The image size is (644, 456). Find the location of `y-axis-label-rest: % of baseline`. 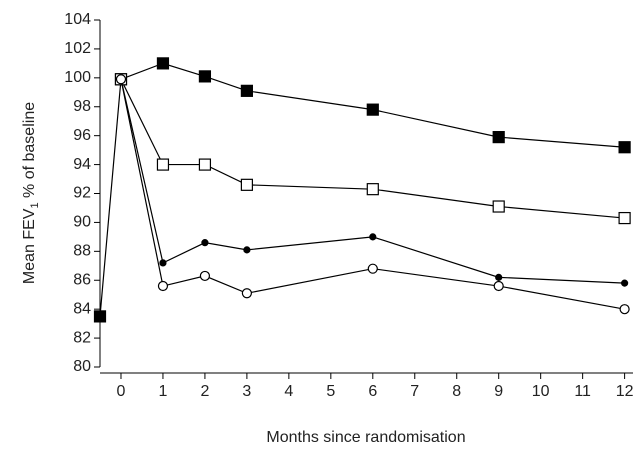

y-axis-label-rest: % of baseline is located at coordinates (29, 152).